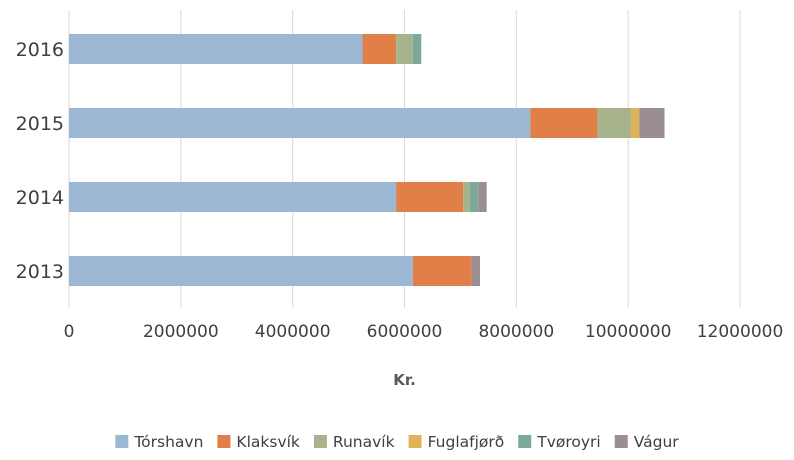 This screenshot has height=460, width=794. What do you see at coordinates (657, 442) in the screenshot?
I see `legend-label: Vágur` at bounding box center [657, 442].